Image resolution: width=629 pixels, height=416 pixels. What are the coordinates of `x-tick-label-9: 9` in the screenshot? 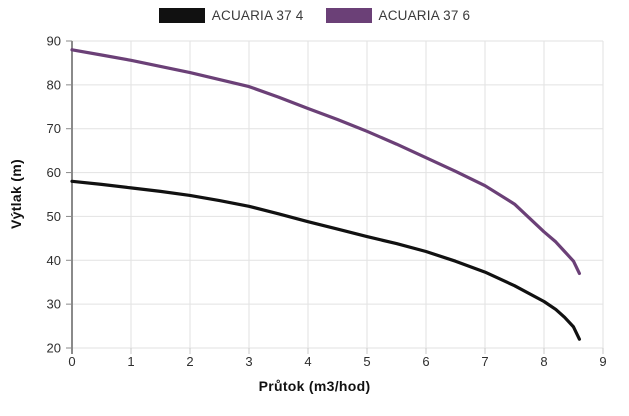 It's located at (602, 361).